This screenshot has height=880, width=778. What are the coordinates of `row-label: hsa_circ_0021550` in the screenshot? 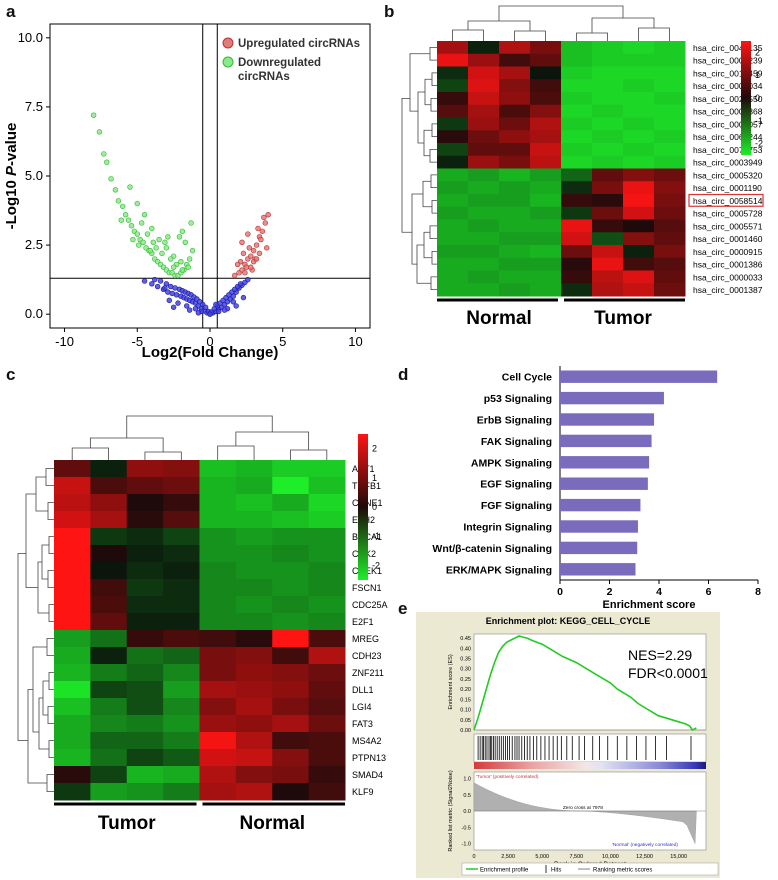 It's located at (728, 99).